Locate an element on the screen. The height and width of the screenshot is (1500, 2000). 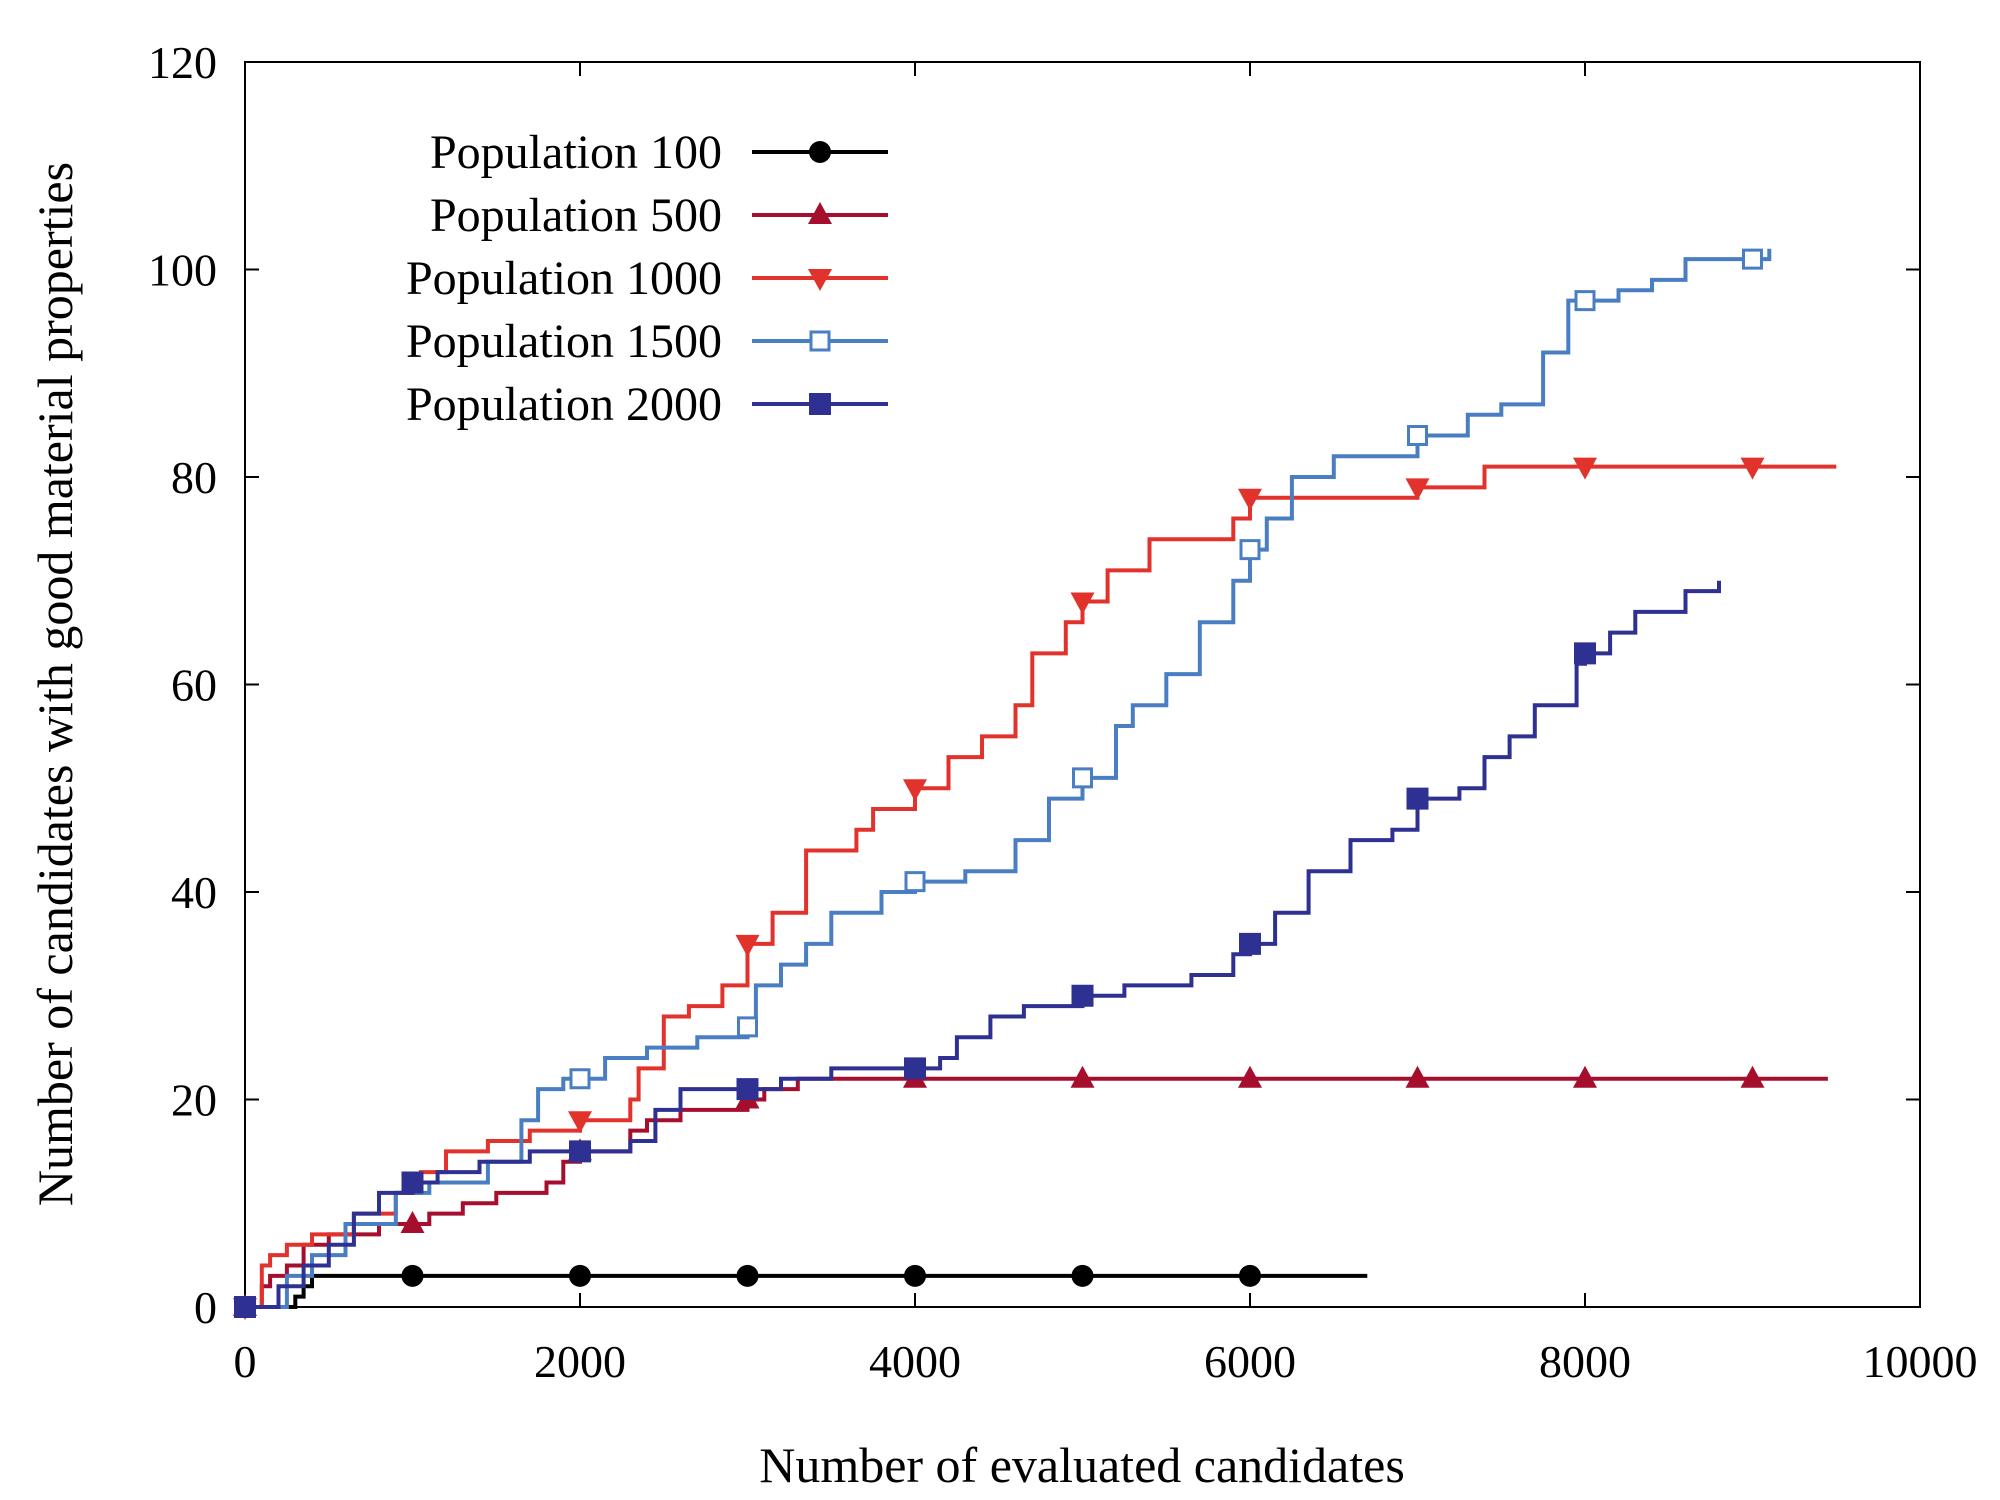
x-tick-label: 0 is located at coordinates (245, 1361).